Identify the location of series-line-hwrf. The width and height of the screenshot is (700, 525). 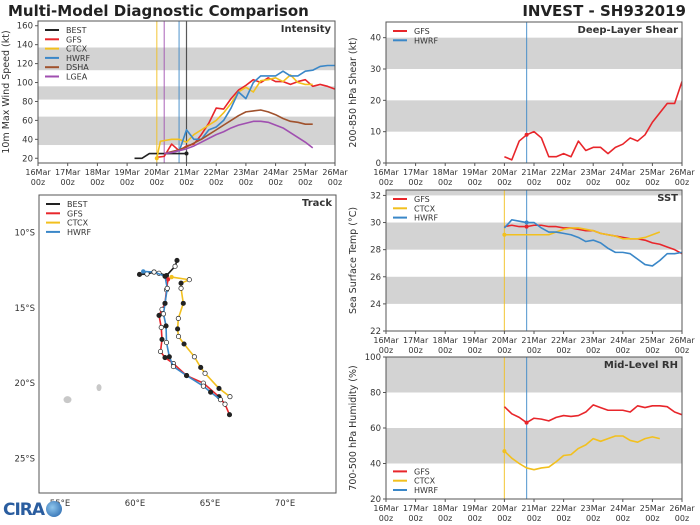
(256, 108).